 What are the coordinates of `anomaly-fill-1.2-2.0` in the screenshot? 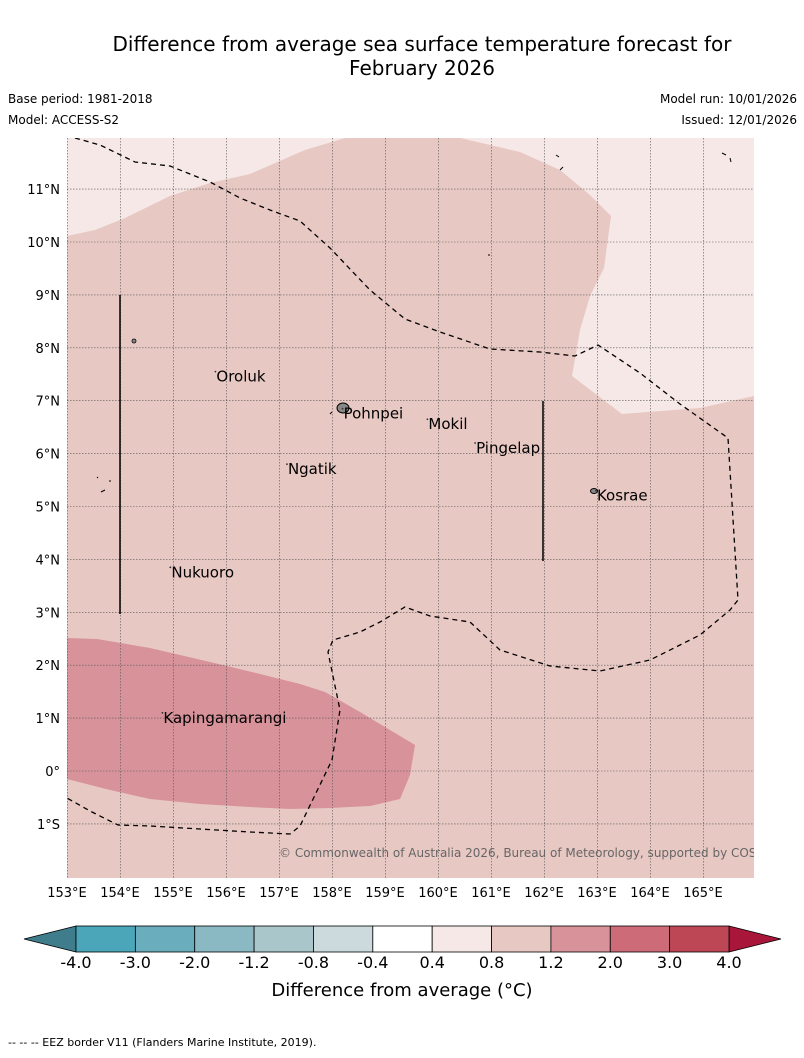 It's located at (241, 723).